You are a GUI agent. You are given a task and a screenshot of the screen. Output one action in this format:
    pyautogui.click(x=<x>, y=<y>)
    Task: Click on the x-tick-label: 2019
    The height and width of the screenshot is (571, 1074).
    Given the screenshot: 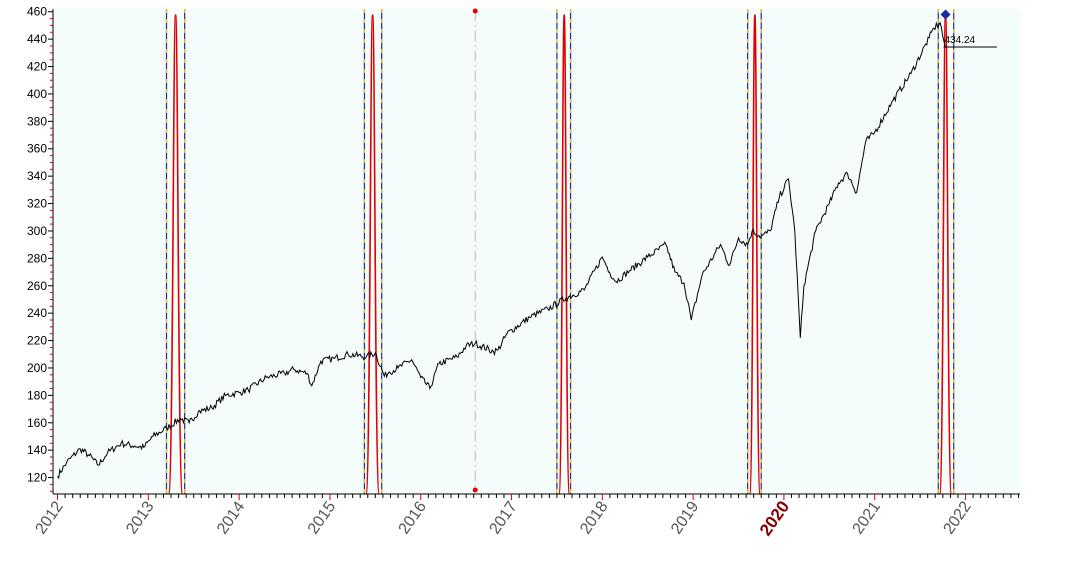 What is the action you would take?
    pyautogui.click(x=685, y=517)
    